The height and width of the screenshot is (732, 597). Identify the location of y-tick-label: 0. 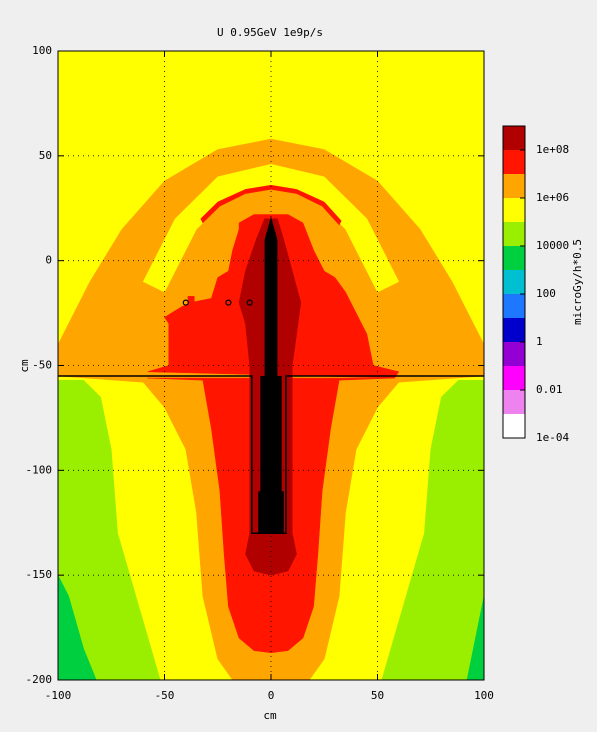
(48, 260).